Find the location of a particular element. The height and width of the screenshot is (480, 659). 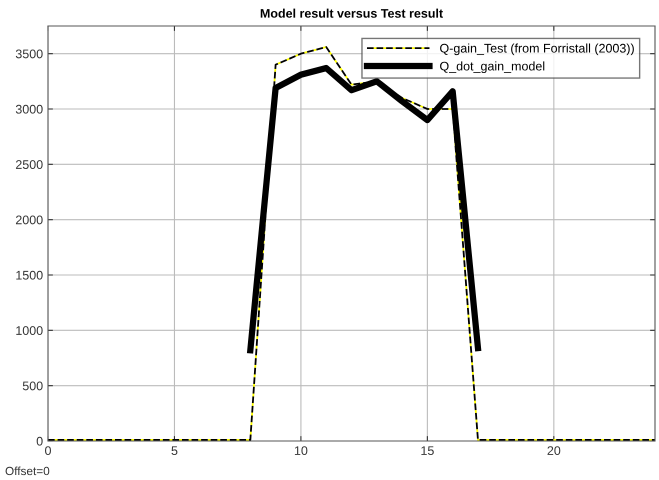

text: Offset=0 is located at coordinates (28, 471).